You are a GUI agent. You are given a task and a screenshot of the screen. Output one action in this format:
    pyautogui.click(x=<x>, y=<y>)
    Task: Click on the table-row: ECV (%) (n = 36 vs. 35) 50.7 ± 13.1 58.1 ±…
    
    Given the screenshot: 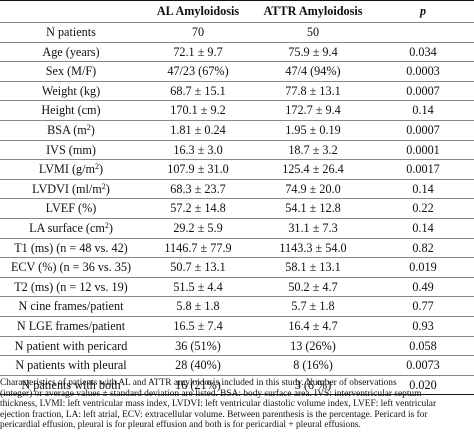 What is the action you would take?
    pyautogui.click(x=237, y=267)
    